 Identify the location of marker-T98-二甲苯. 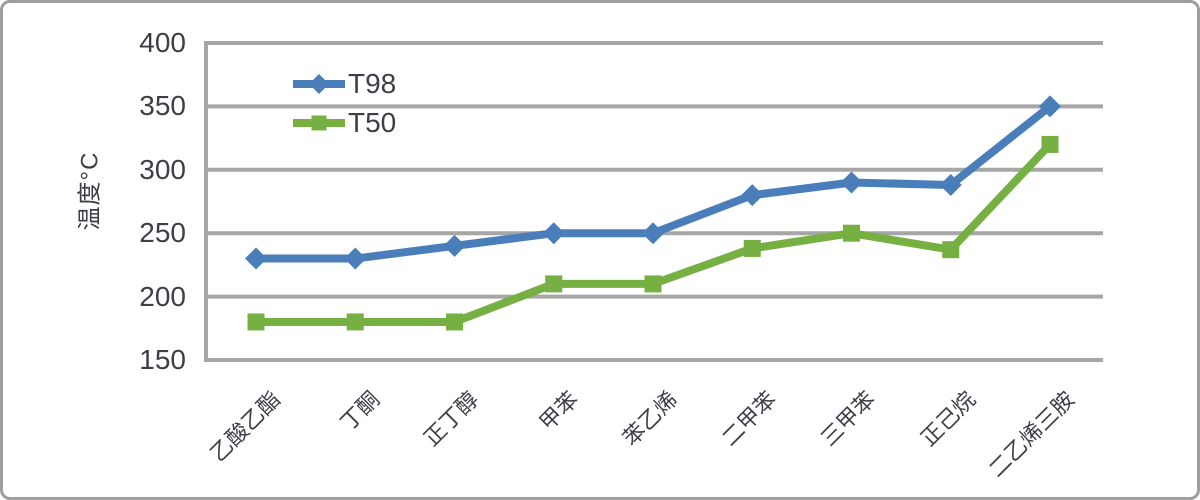
(752, 195).